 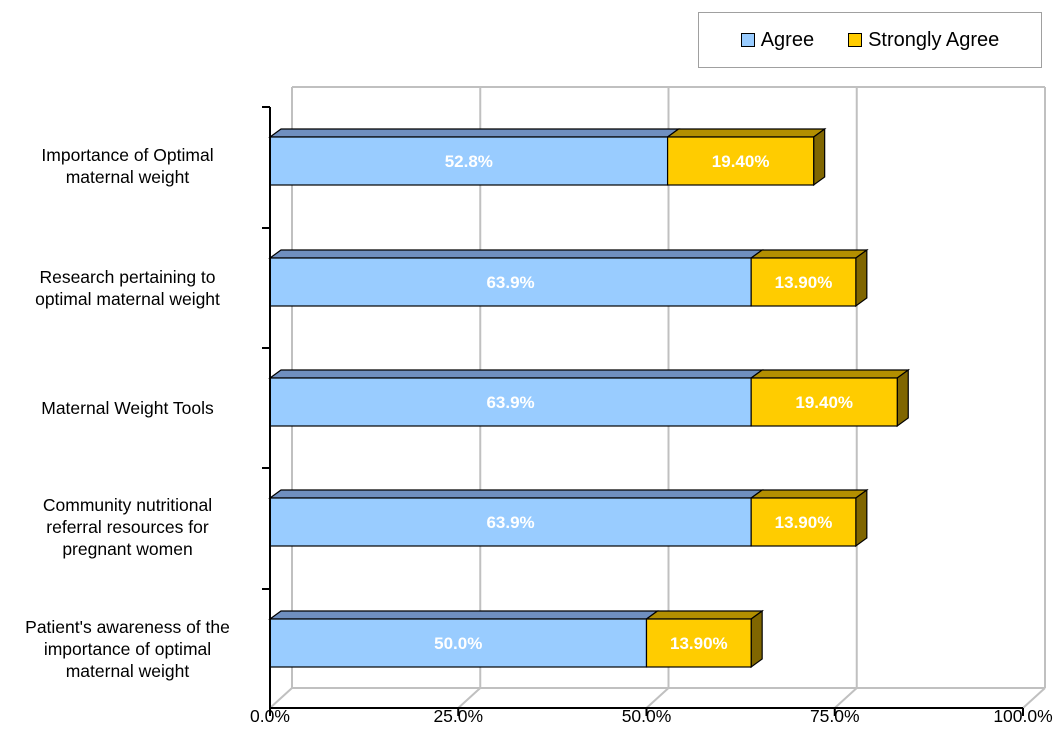 What do you see at coordinates (458, 643) in the screenshot?
I see `data-label-agree: 50.0%` at bounding box center [458, 643].